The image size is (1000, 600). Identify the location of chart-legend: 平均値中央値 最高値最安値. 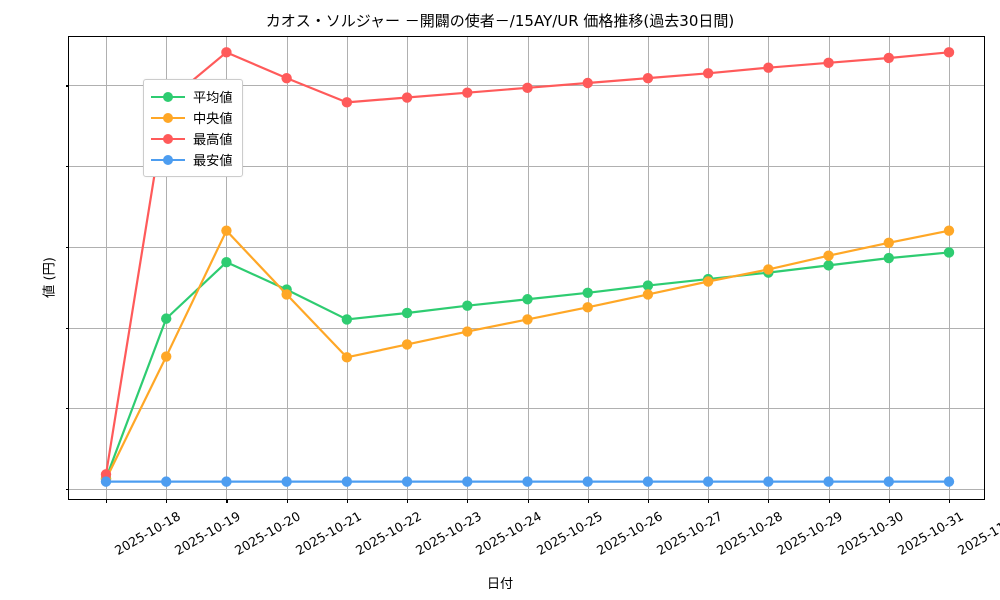
(193, 128).